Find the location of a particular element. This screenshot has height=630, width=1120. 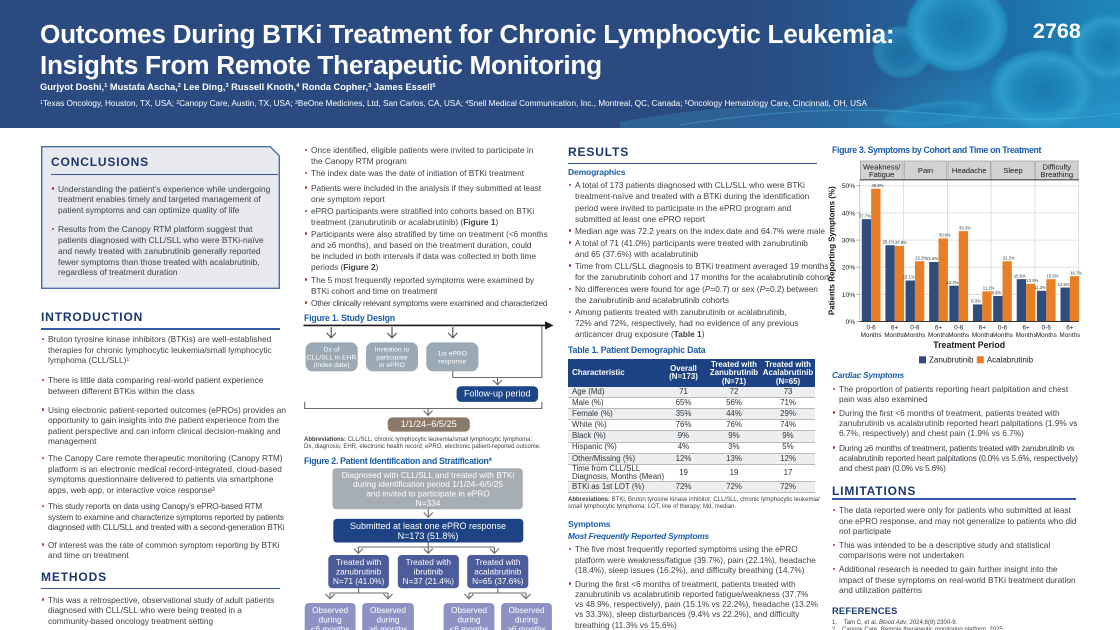

svg-text: Acalabrutinib is located at coordinates (1010, 359).